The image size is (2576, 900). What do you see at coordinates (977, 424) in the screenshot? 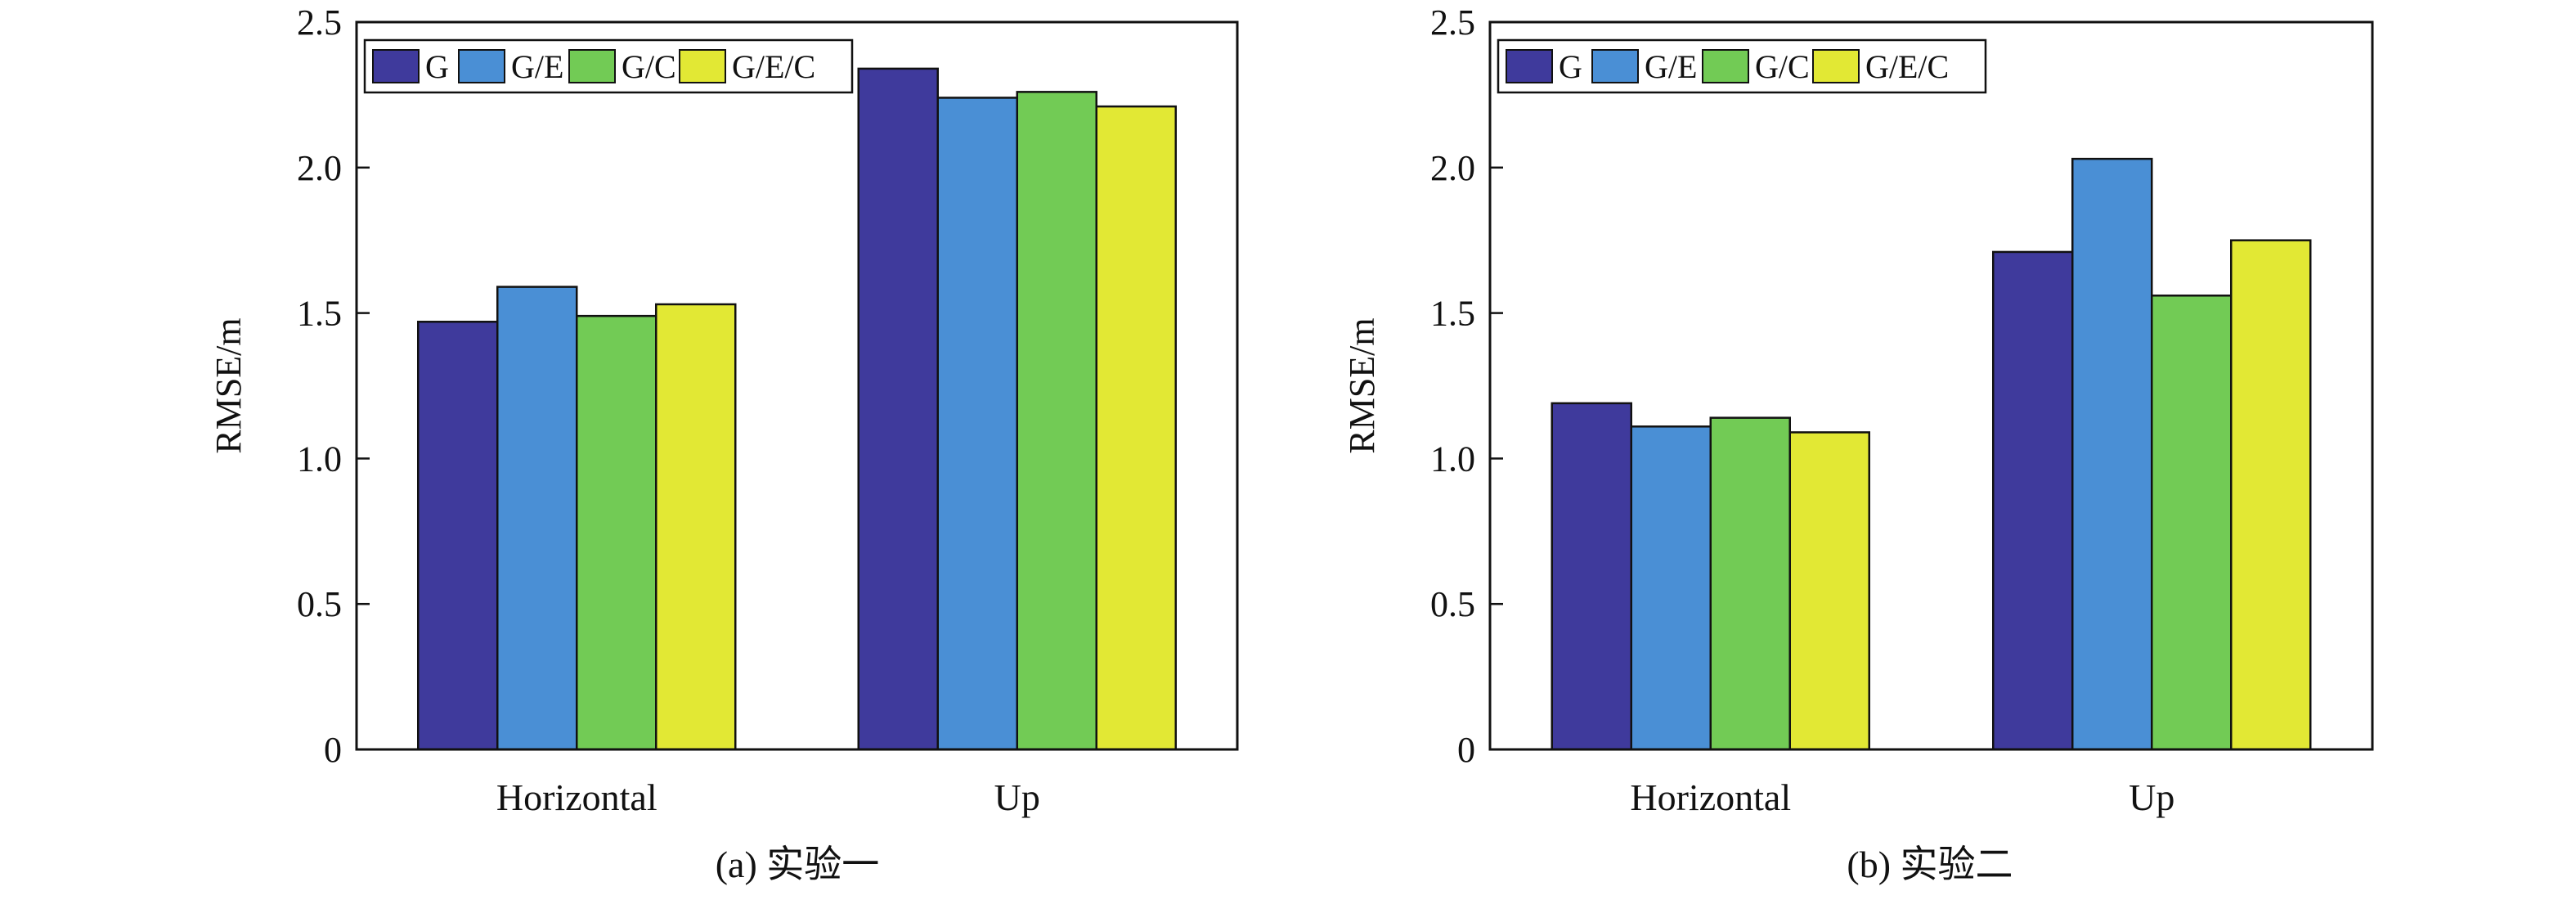
I see `bar-a-up-g-e` at bounding box center [977, 424].